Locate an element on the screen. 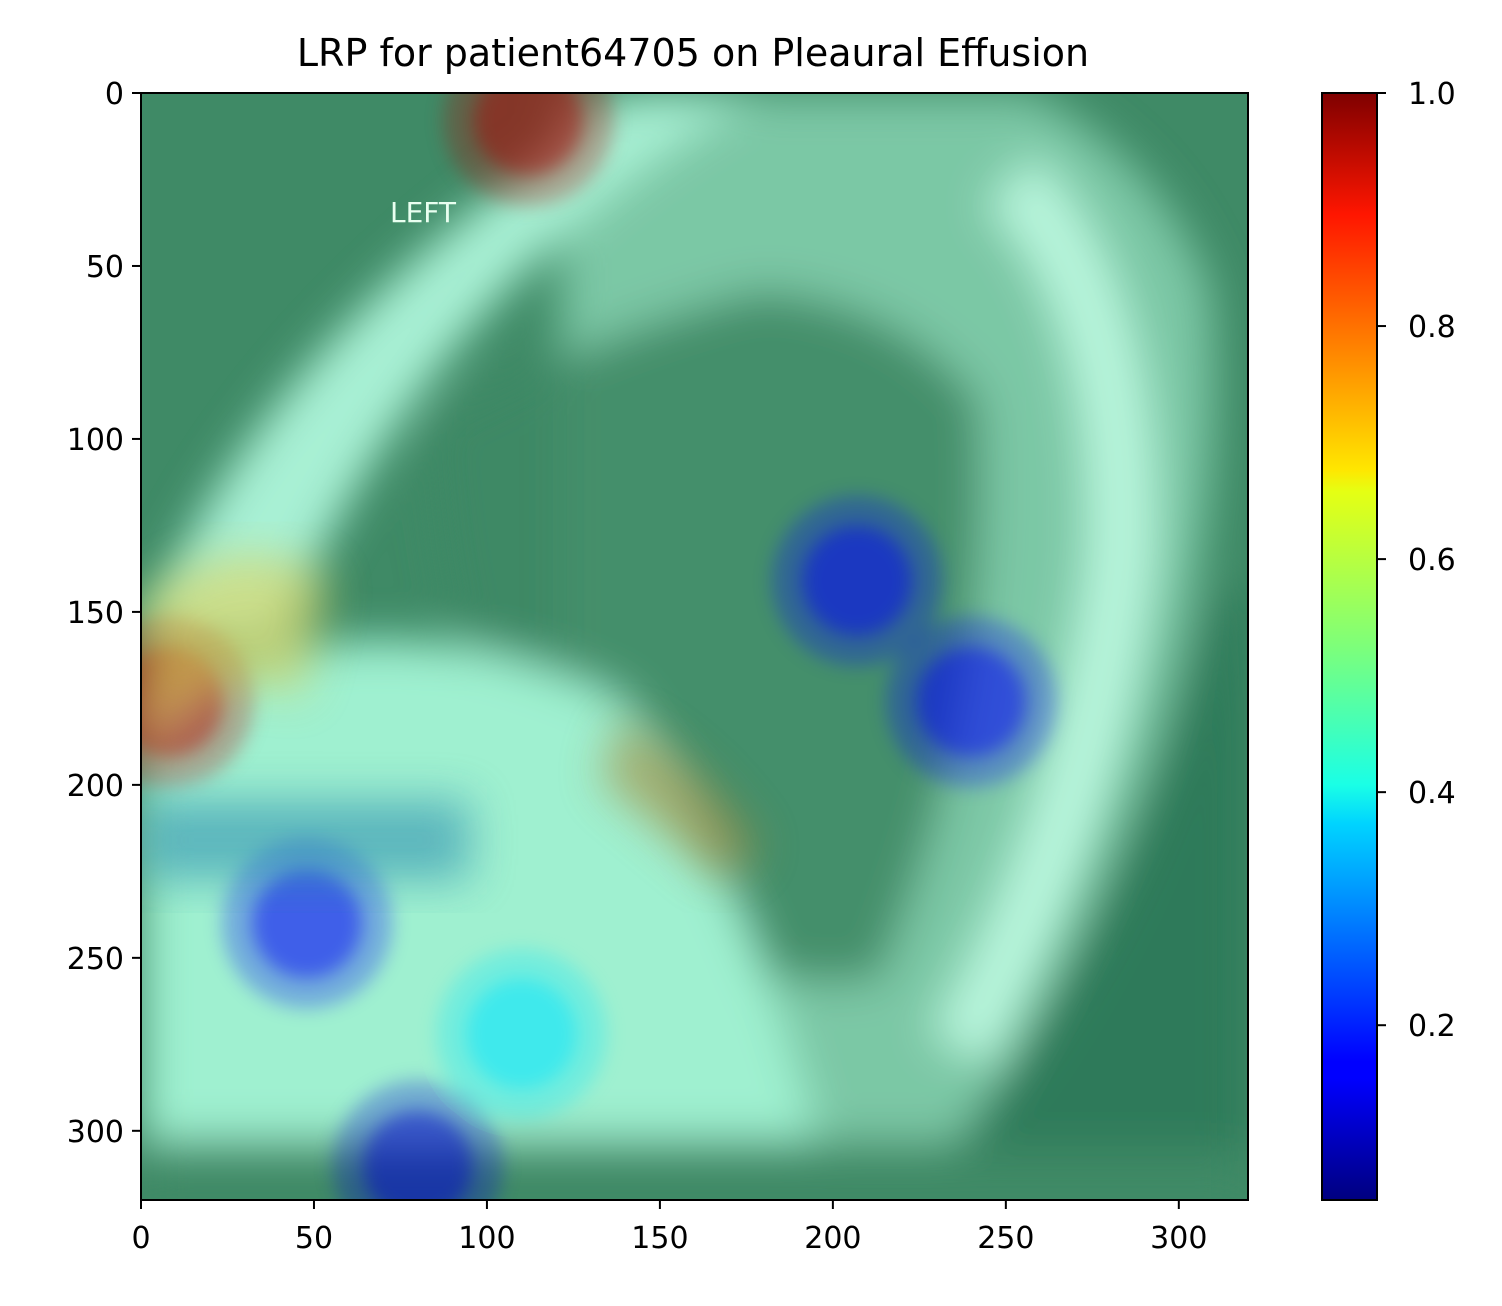 Image resolution: width=1502 pixels, height=1306 pixels. x-tick-label-300: 300 is located at coordinates (1178, 1238).